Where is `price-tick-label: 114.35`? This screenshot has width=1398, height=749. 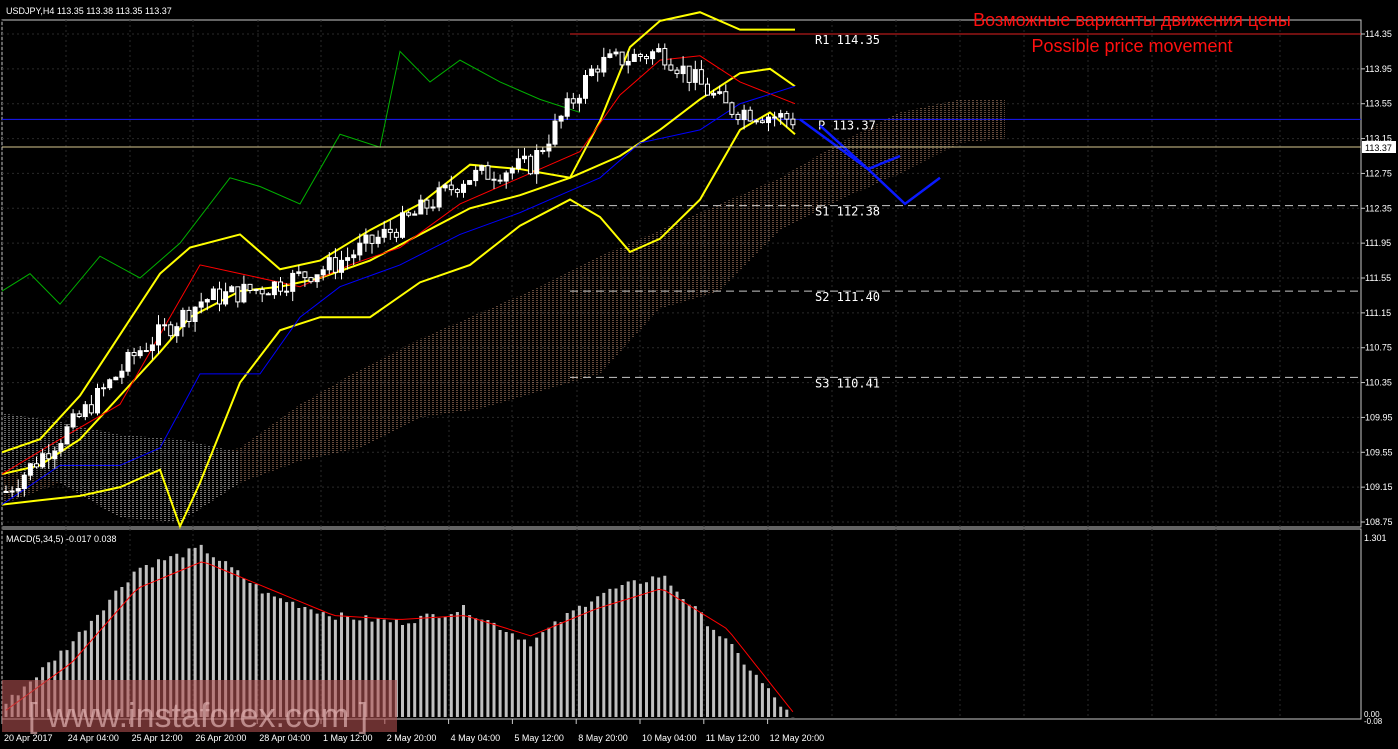
price-tick-label: 114.35 is located at coordinates (1378, 34).